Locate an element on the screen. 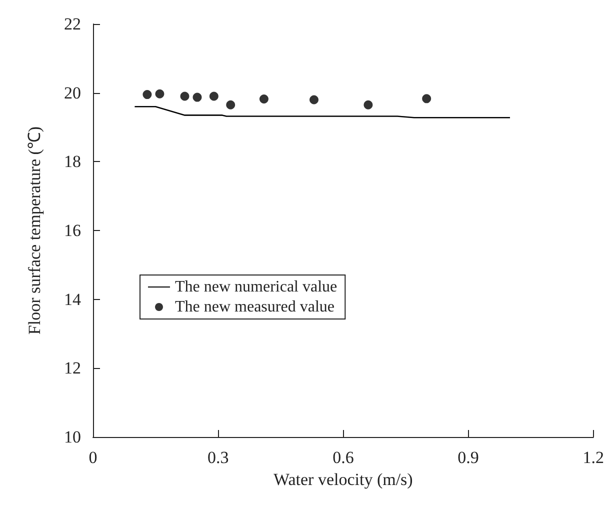 This screenshot has width=607, height=507. x-tick-label: 0.6 is located at coordinates (343, 457).